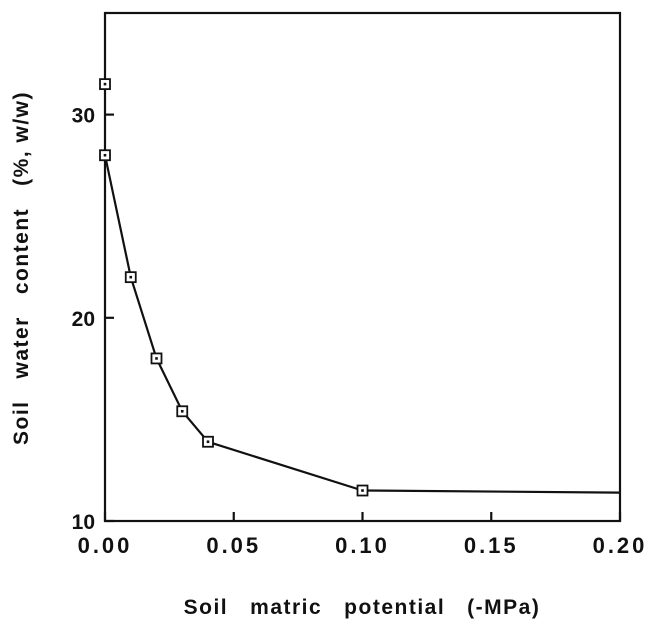 This screenshot has width=656, height=630. I want to click on x-axis-label: Soil matric potential (-MPa), so click(362, 607).